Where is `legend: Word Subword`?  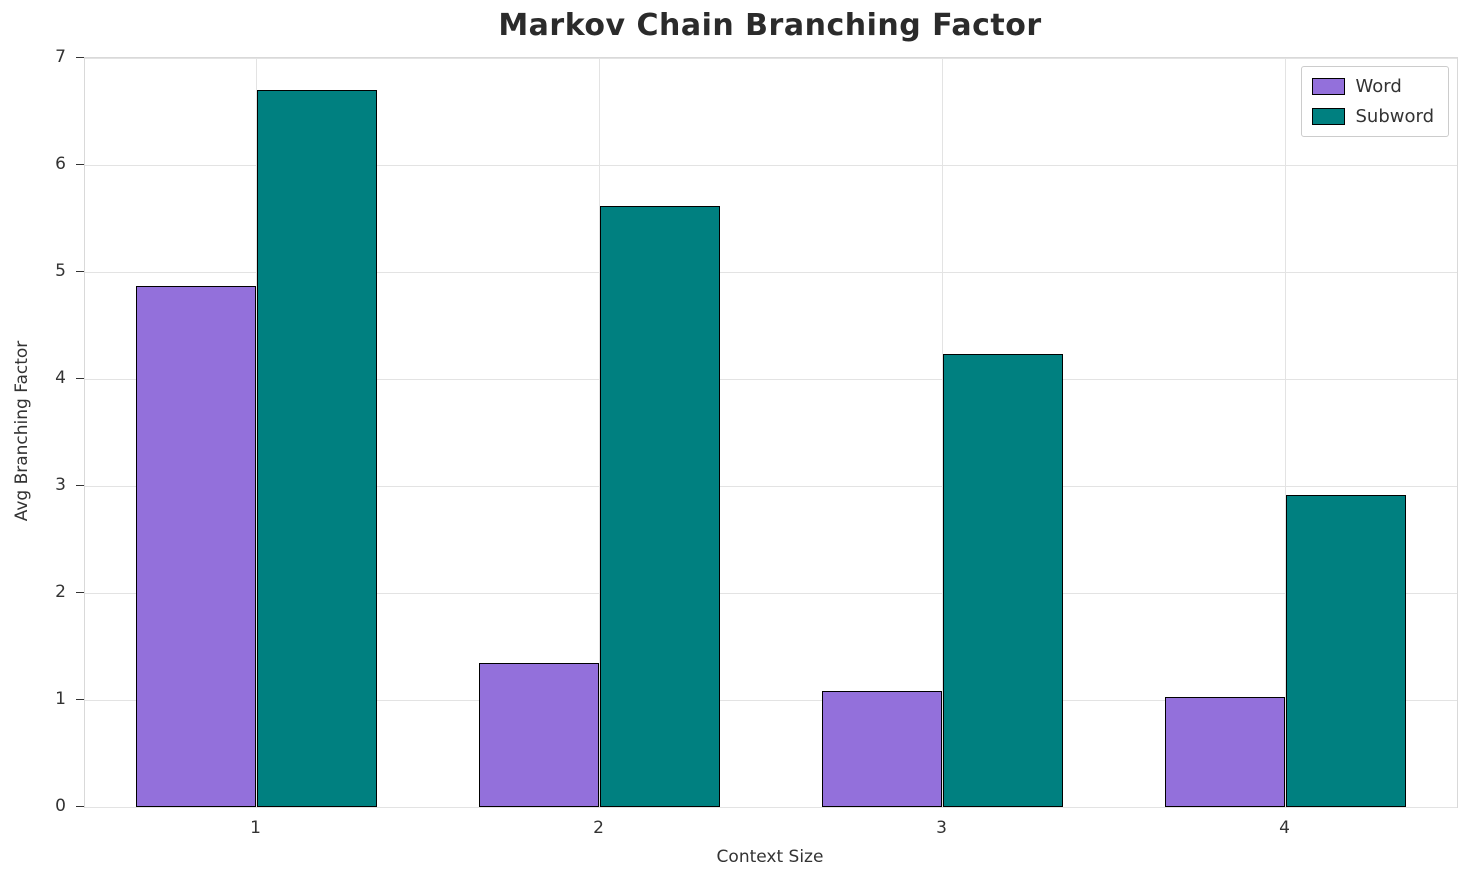
legend: Word Subword is located at coordinates (1375, 101).